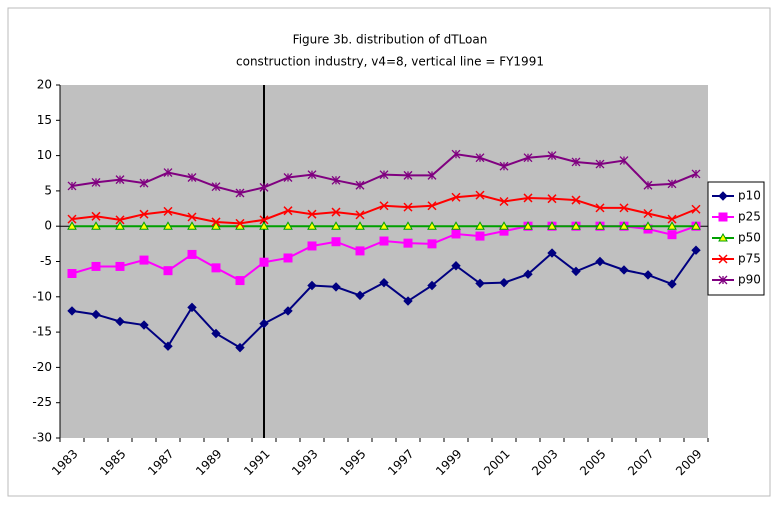  What do you see at coordinates (44, 120) in the screenshot?
I see `y-tick-label: 15` at bounding box center [44, 120].